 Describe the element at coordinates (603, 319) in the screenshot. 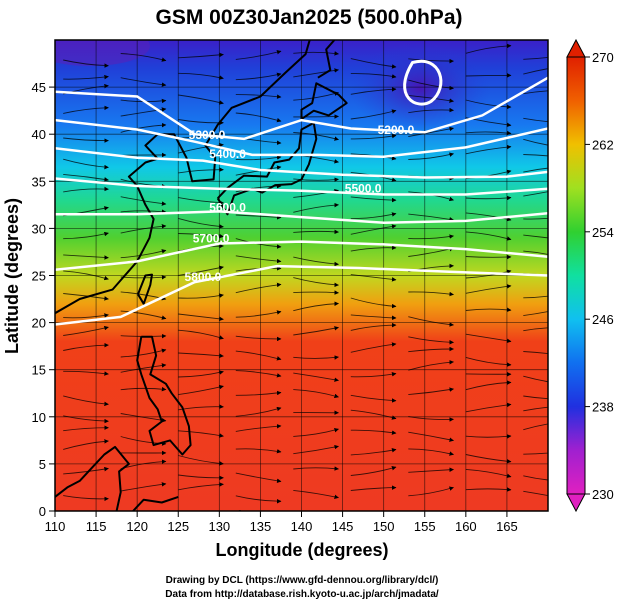

I see `colorbar-tick-label: 246` at that location.